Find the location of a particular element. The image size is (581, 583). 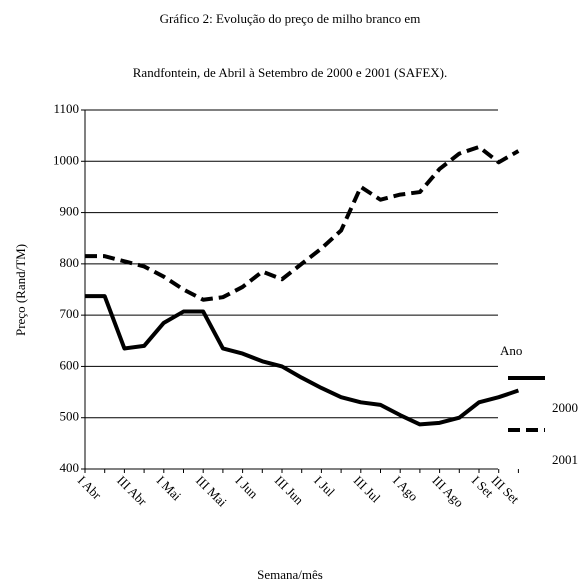

x-axis-label: Semana/mês is located at coordinates (290, 574).